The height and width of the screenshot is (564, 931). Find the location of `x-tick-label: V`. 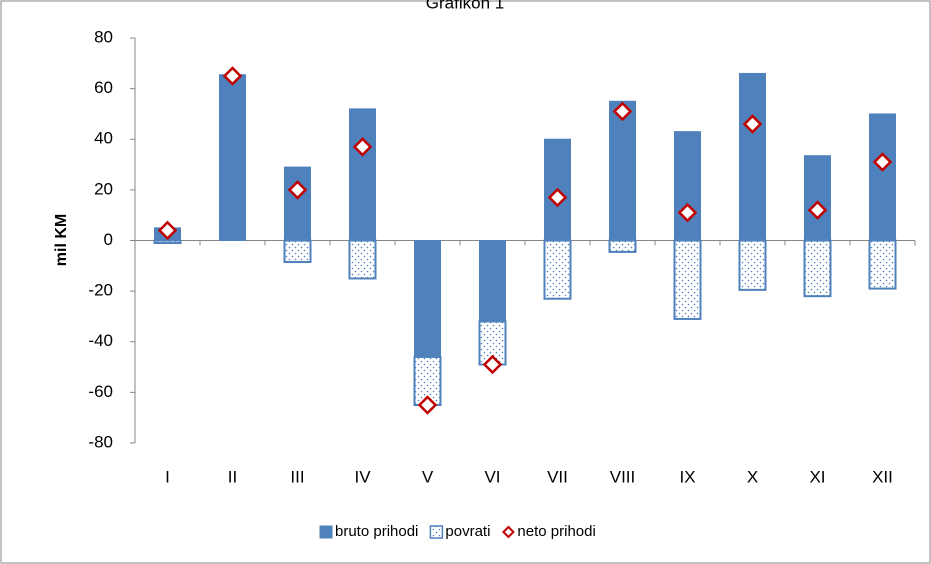

x-tick-label: V is located at coordinates (428, 476).